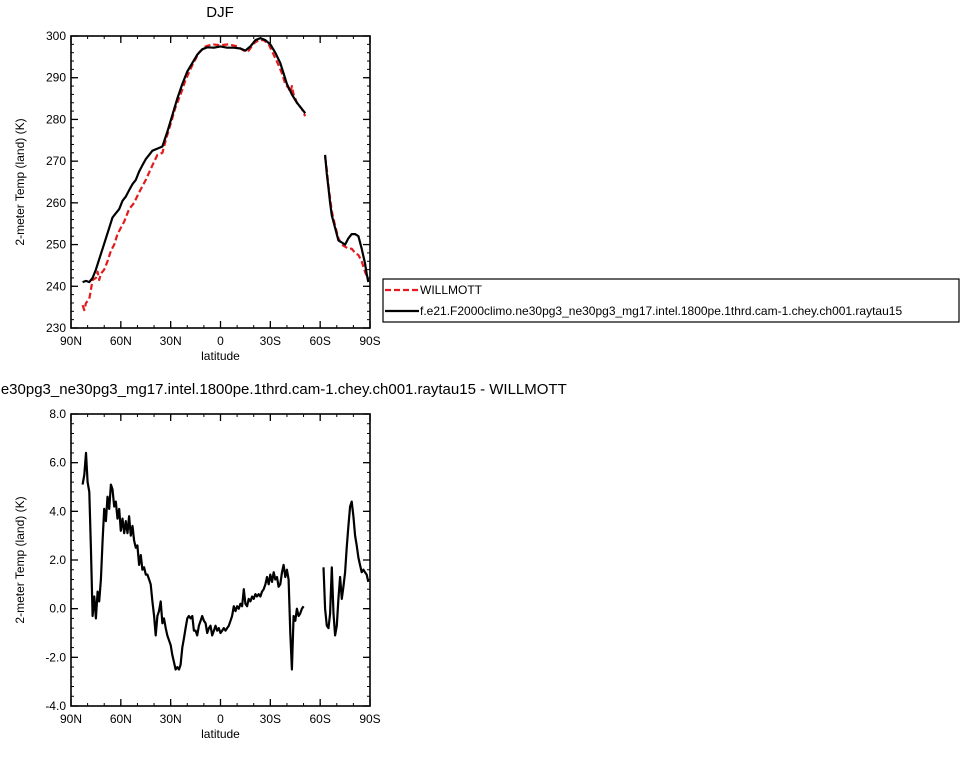 This screenshot has width=964, height=758. What do you see at coordinates (57, 560) in the screenshot?
I see `y-tick-label: 2.0` at bounding box center [57, 560].